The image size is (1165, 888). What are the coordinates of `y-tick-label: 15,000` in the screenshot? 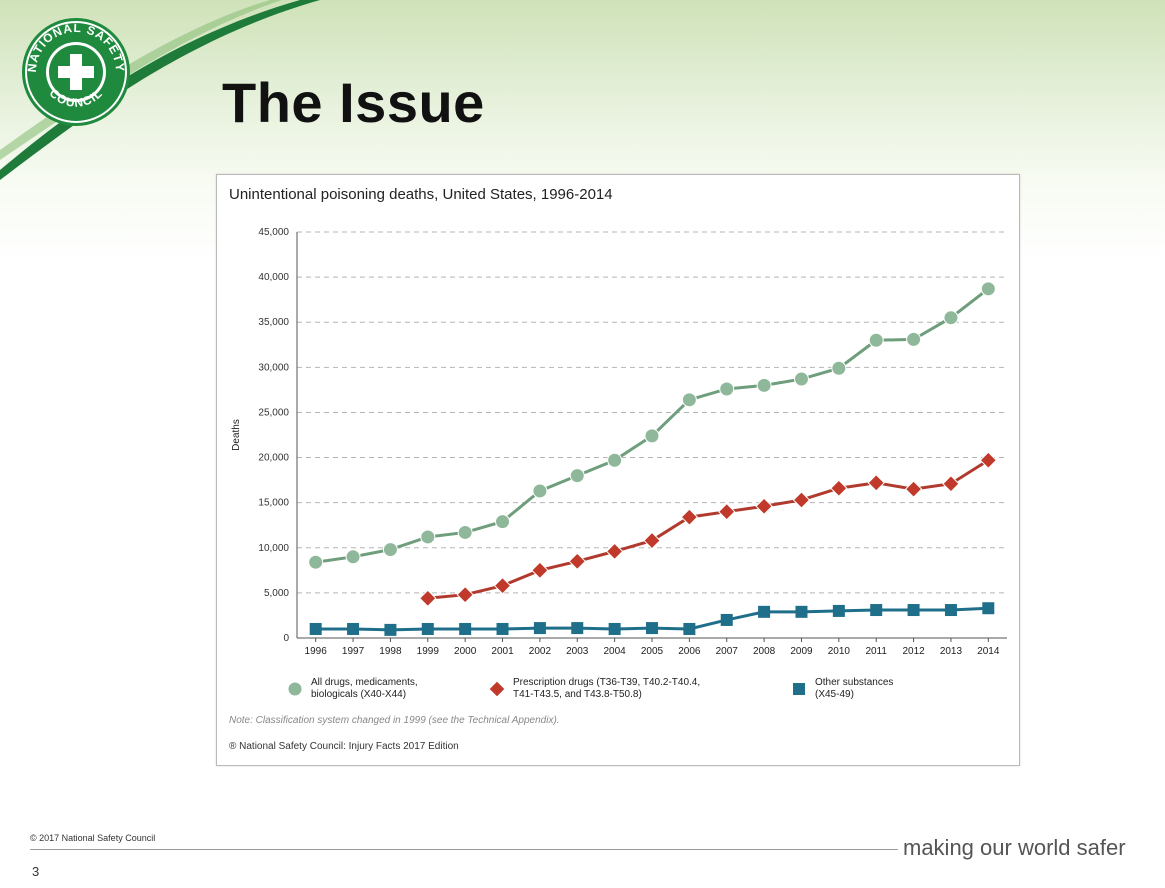 It's located at (273, 503).